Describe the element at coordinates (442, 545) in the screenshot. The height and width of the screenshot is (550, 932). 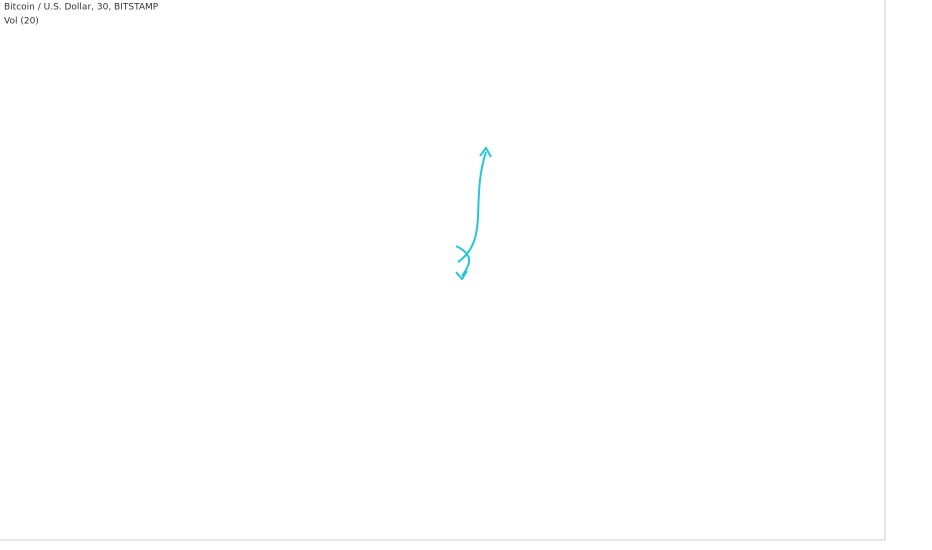
I see `time-axis` at that location.